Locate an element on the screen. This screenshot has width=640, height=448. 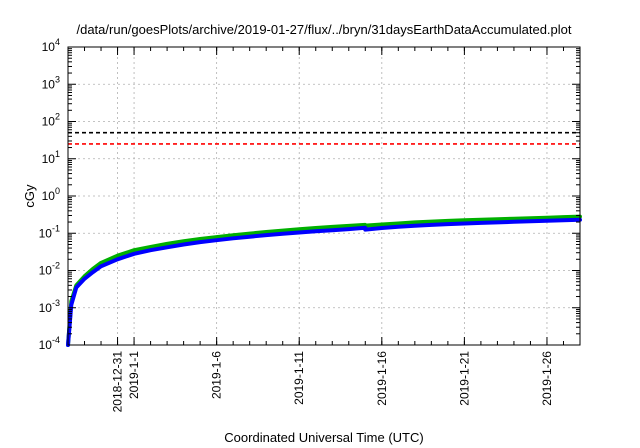
y-tick-label: 10⁰ is located at coordinates (51, 194).